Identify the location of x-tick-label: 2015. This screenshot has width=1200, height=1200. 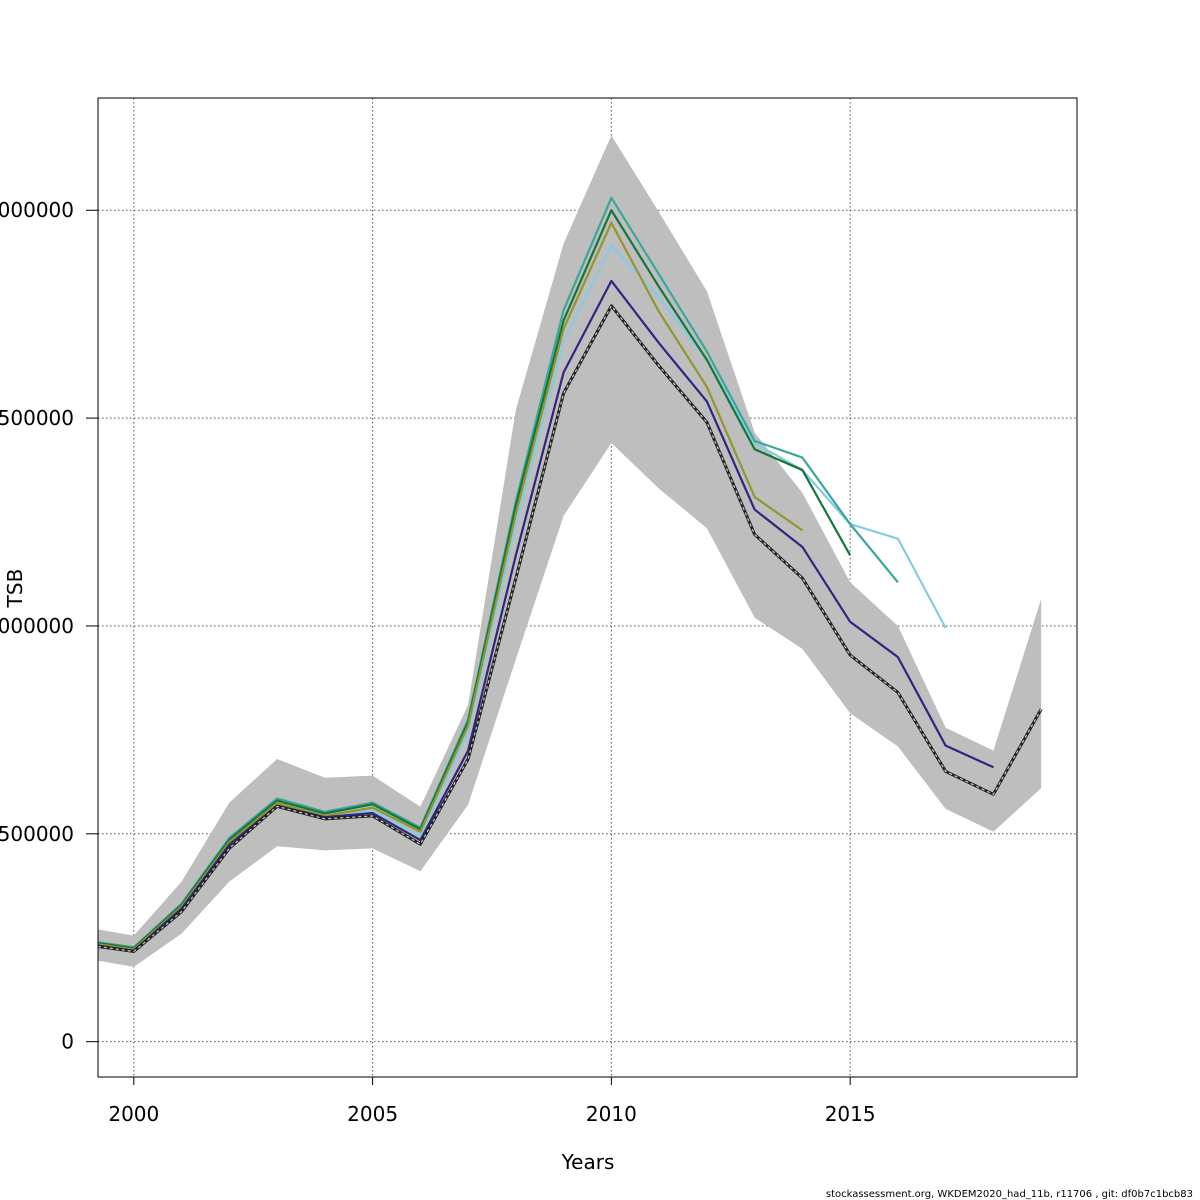
(850, 1114).